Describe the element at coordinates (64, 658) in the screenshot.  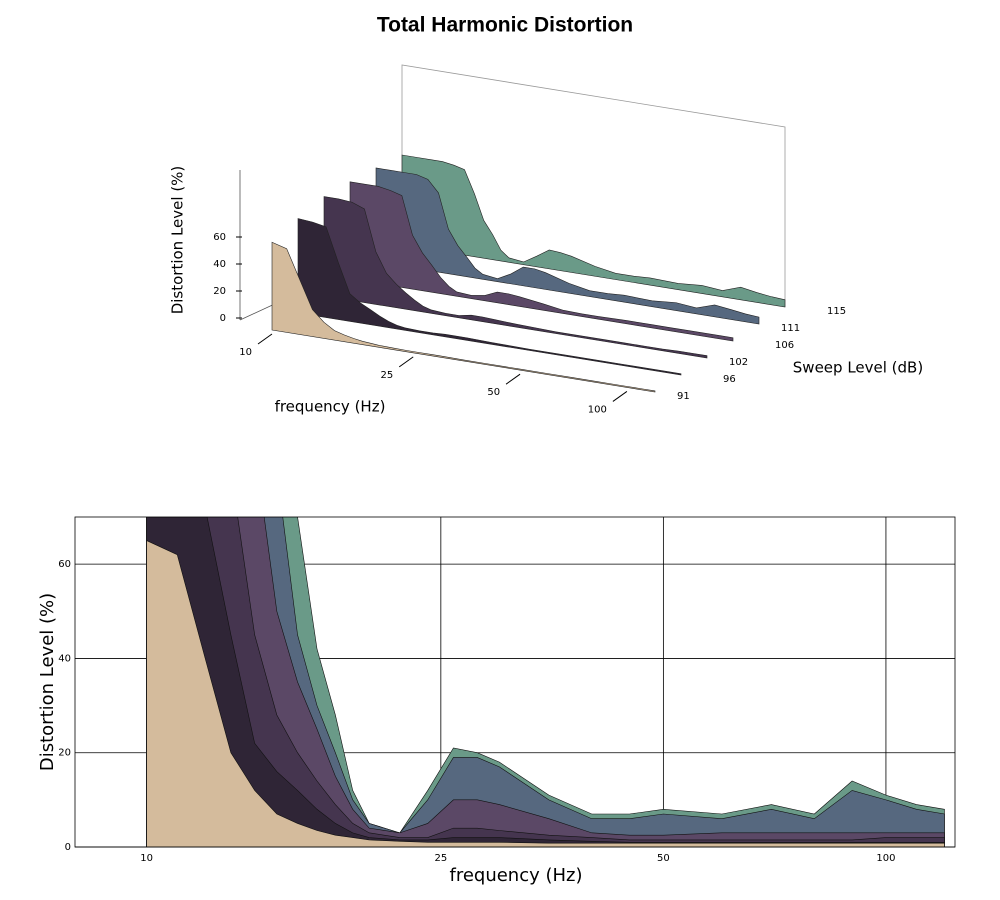
I see `y-tick-label: 40` at that location.